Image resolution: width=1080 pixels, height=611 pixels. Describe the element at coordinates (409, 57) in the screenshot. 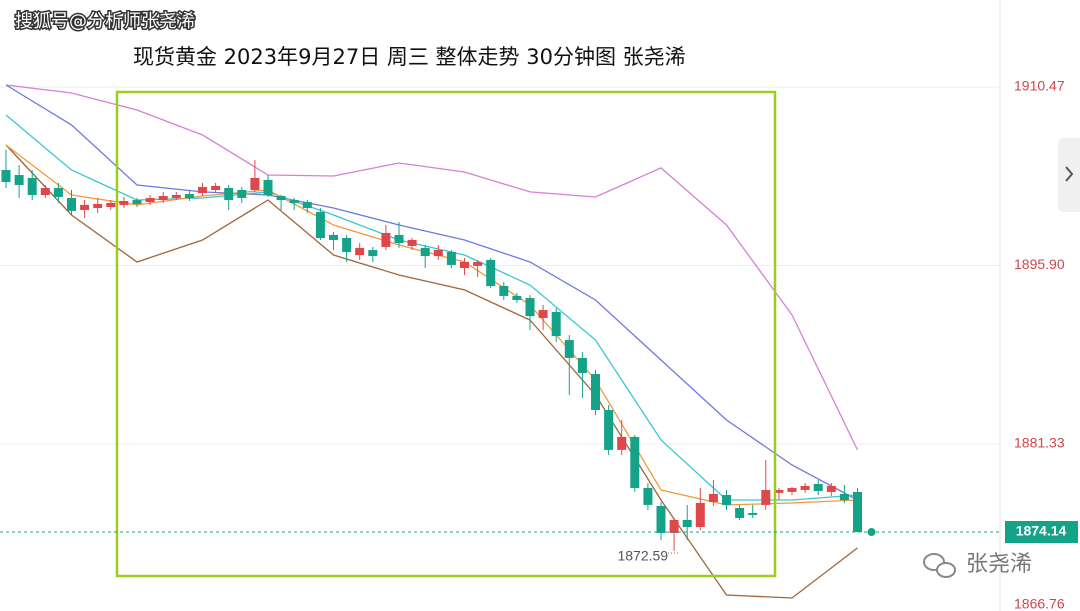

I see `chart-title: 现货黄金 2023年9月27日 周三 整体走势 30分钟图 张尧浠` at that location.